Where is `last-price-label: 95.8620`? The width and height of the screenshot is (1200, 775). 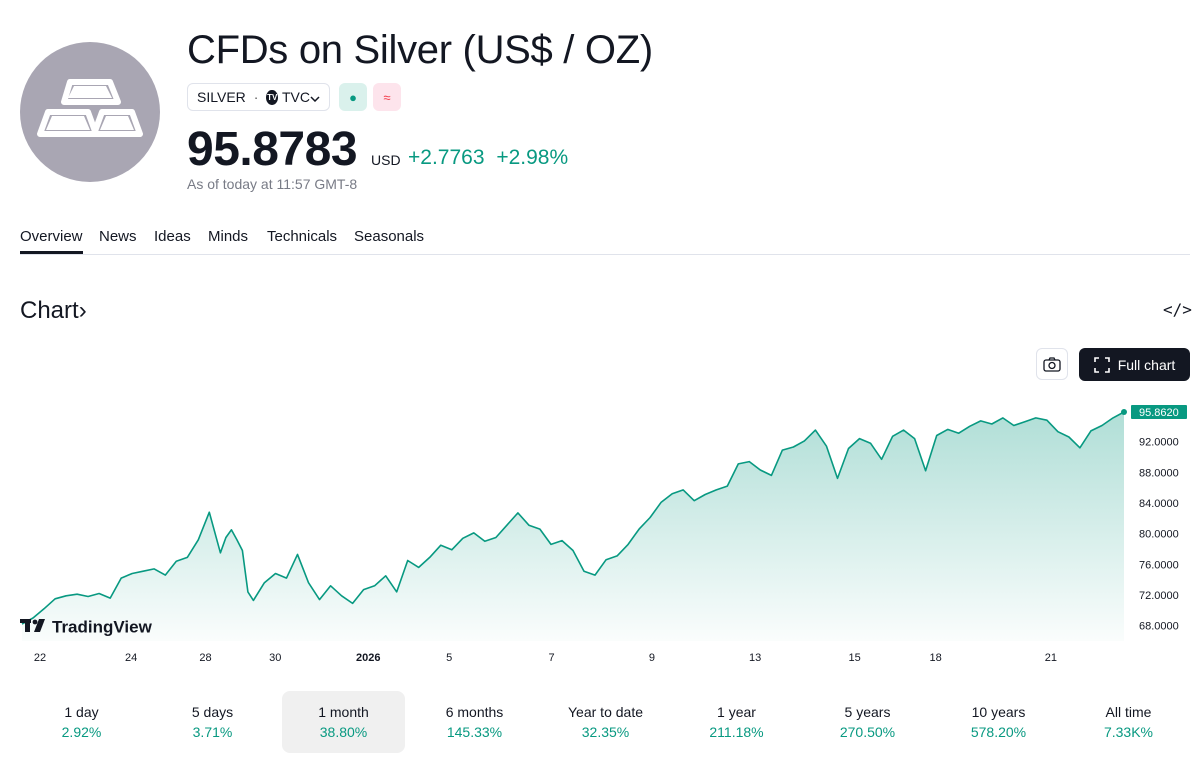
last-price-label: 95.8620 is located at coordinates (1159, 413).